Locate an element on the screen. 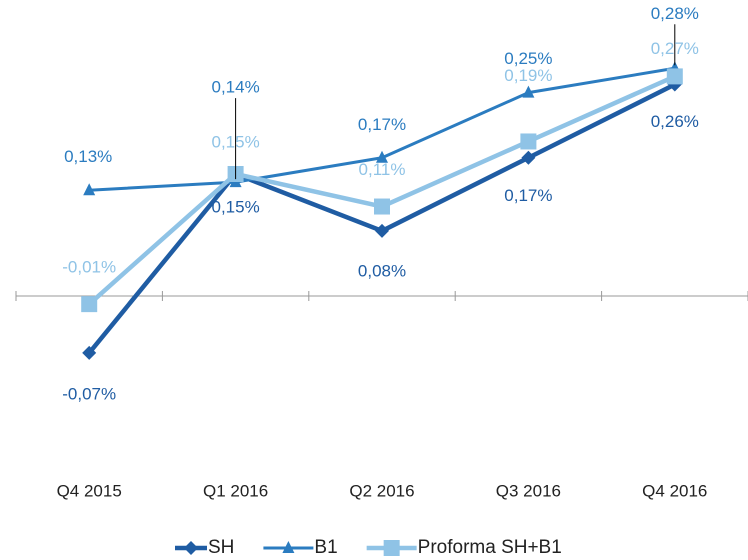 This screenshot has width=748, height=560. legend-label: B1 is located at coordinates (325, 547).